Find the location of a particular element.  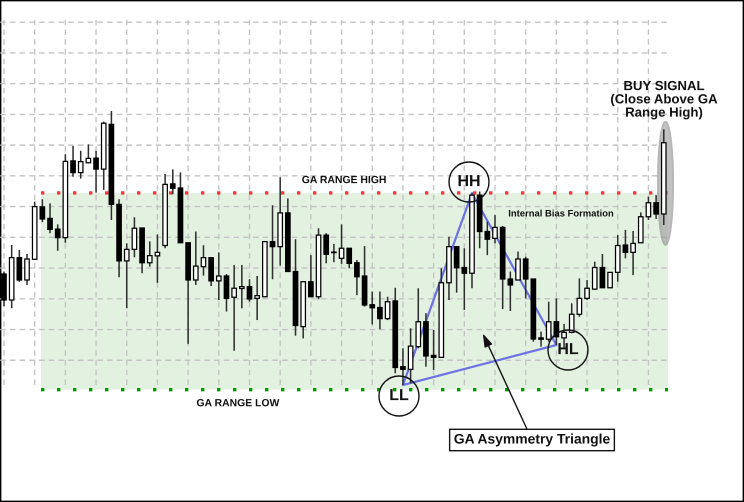

text: LL is located at coordinates (399, 394).